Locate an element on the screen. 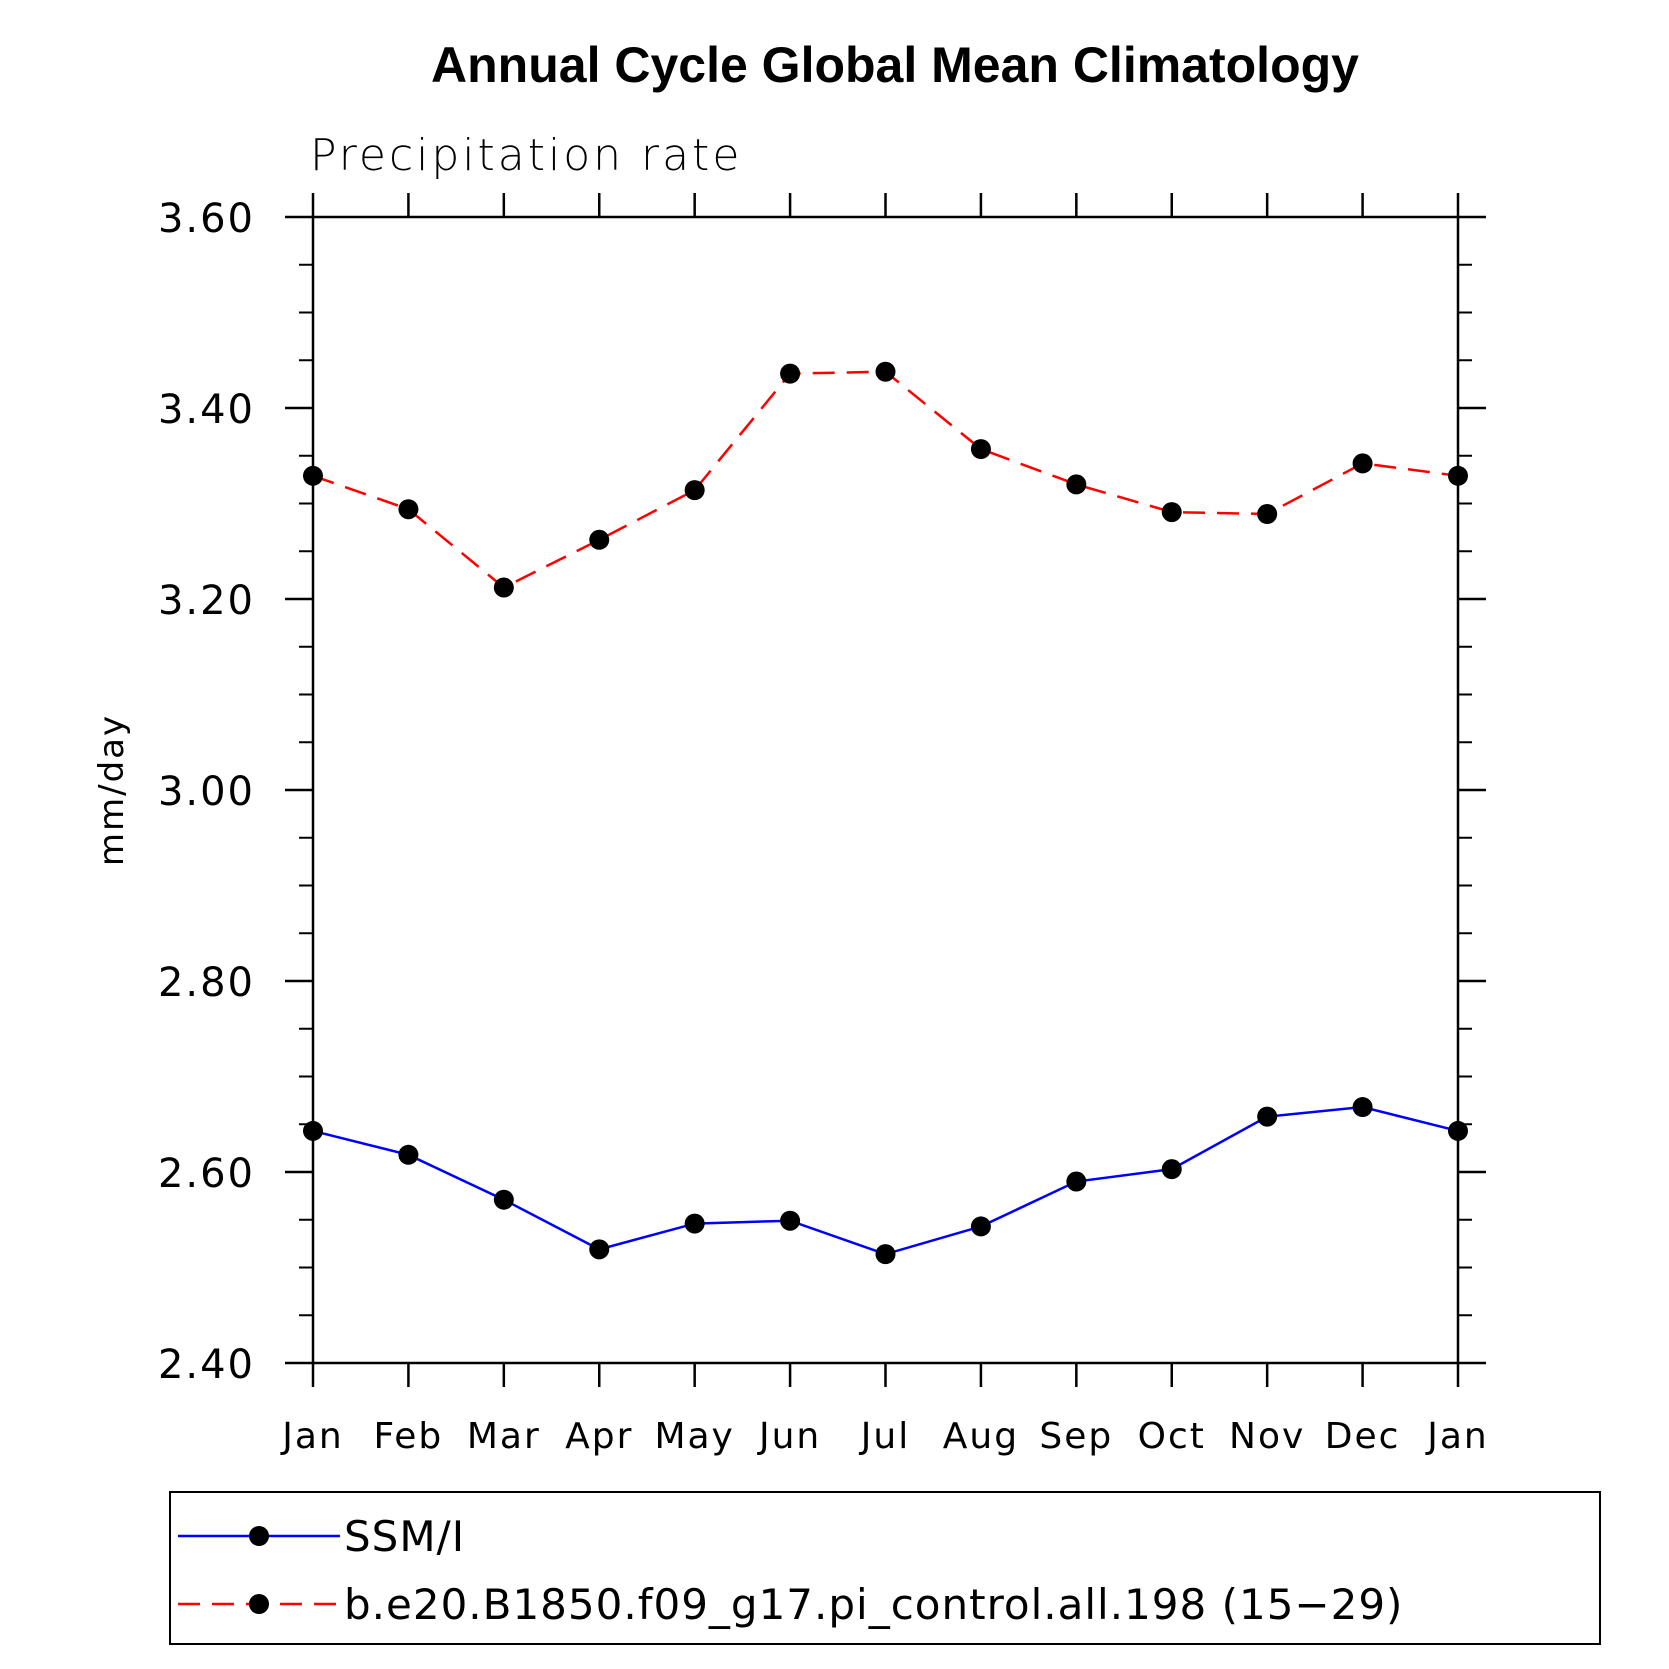 The width and height of the screenshot is (1669, 1669). legend-label-0: SSM/I is located at coordinates (404, 1536).